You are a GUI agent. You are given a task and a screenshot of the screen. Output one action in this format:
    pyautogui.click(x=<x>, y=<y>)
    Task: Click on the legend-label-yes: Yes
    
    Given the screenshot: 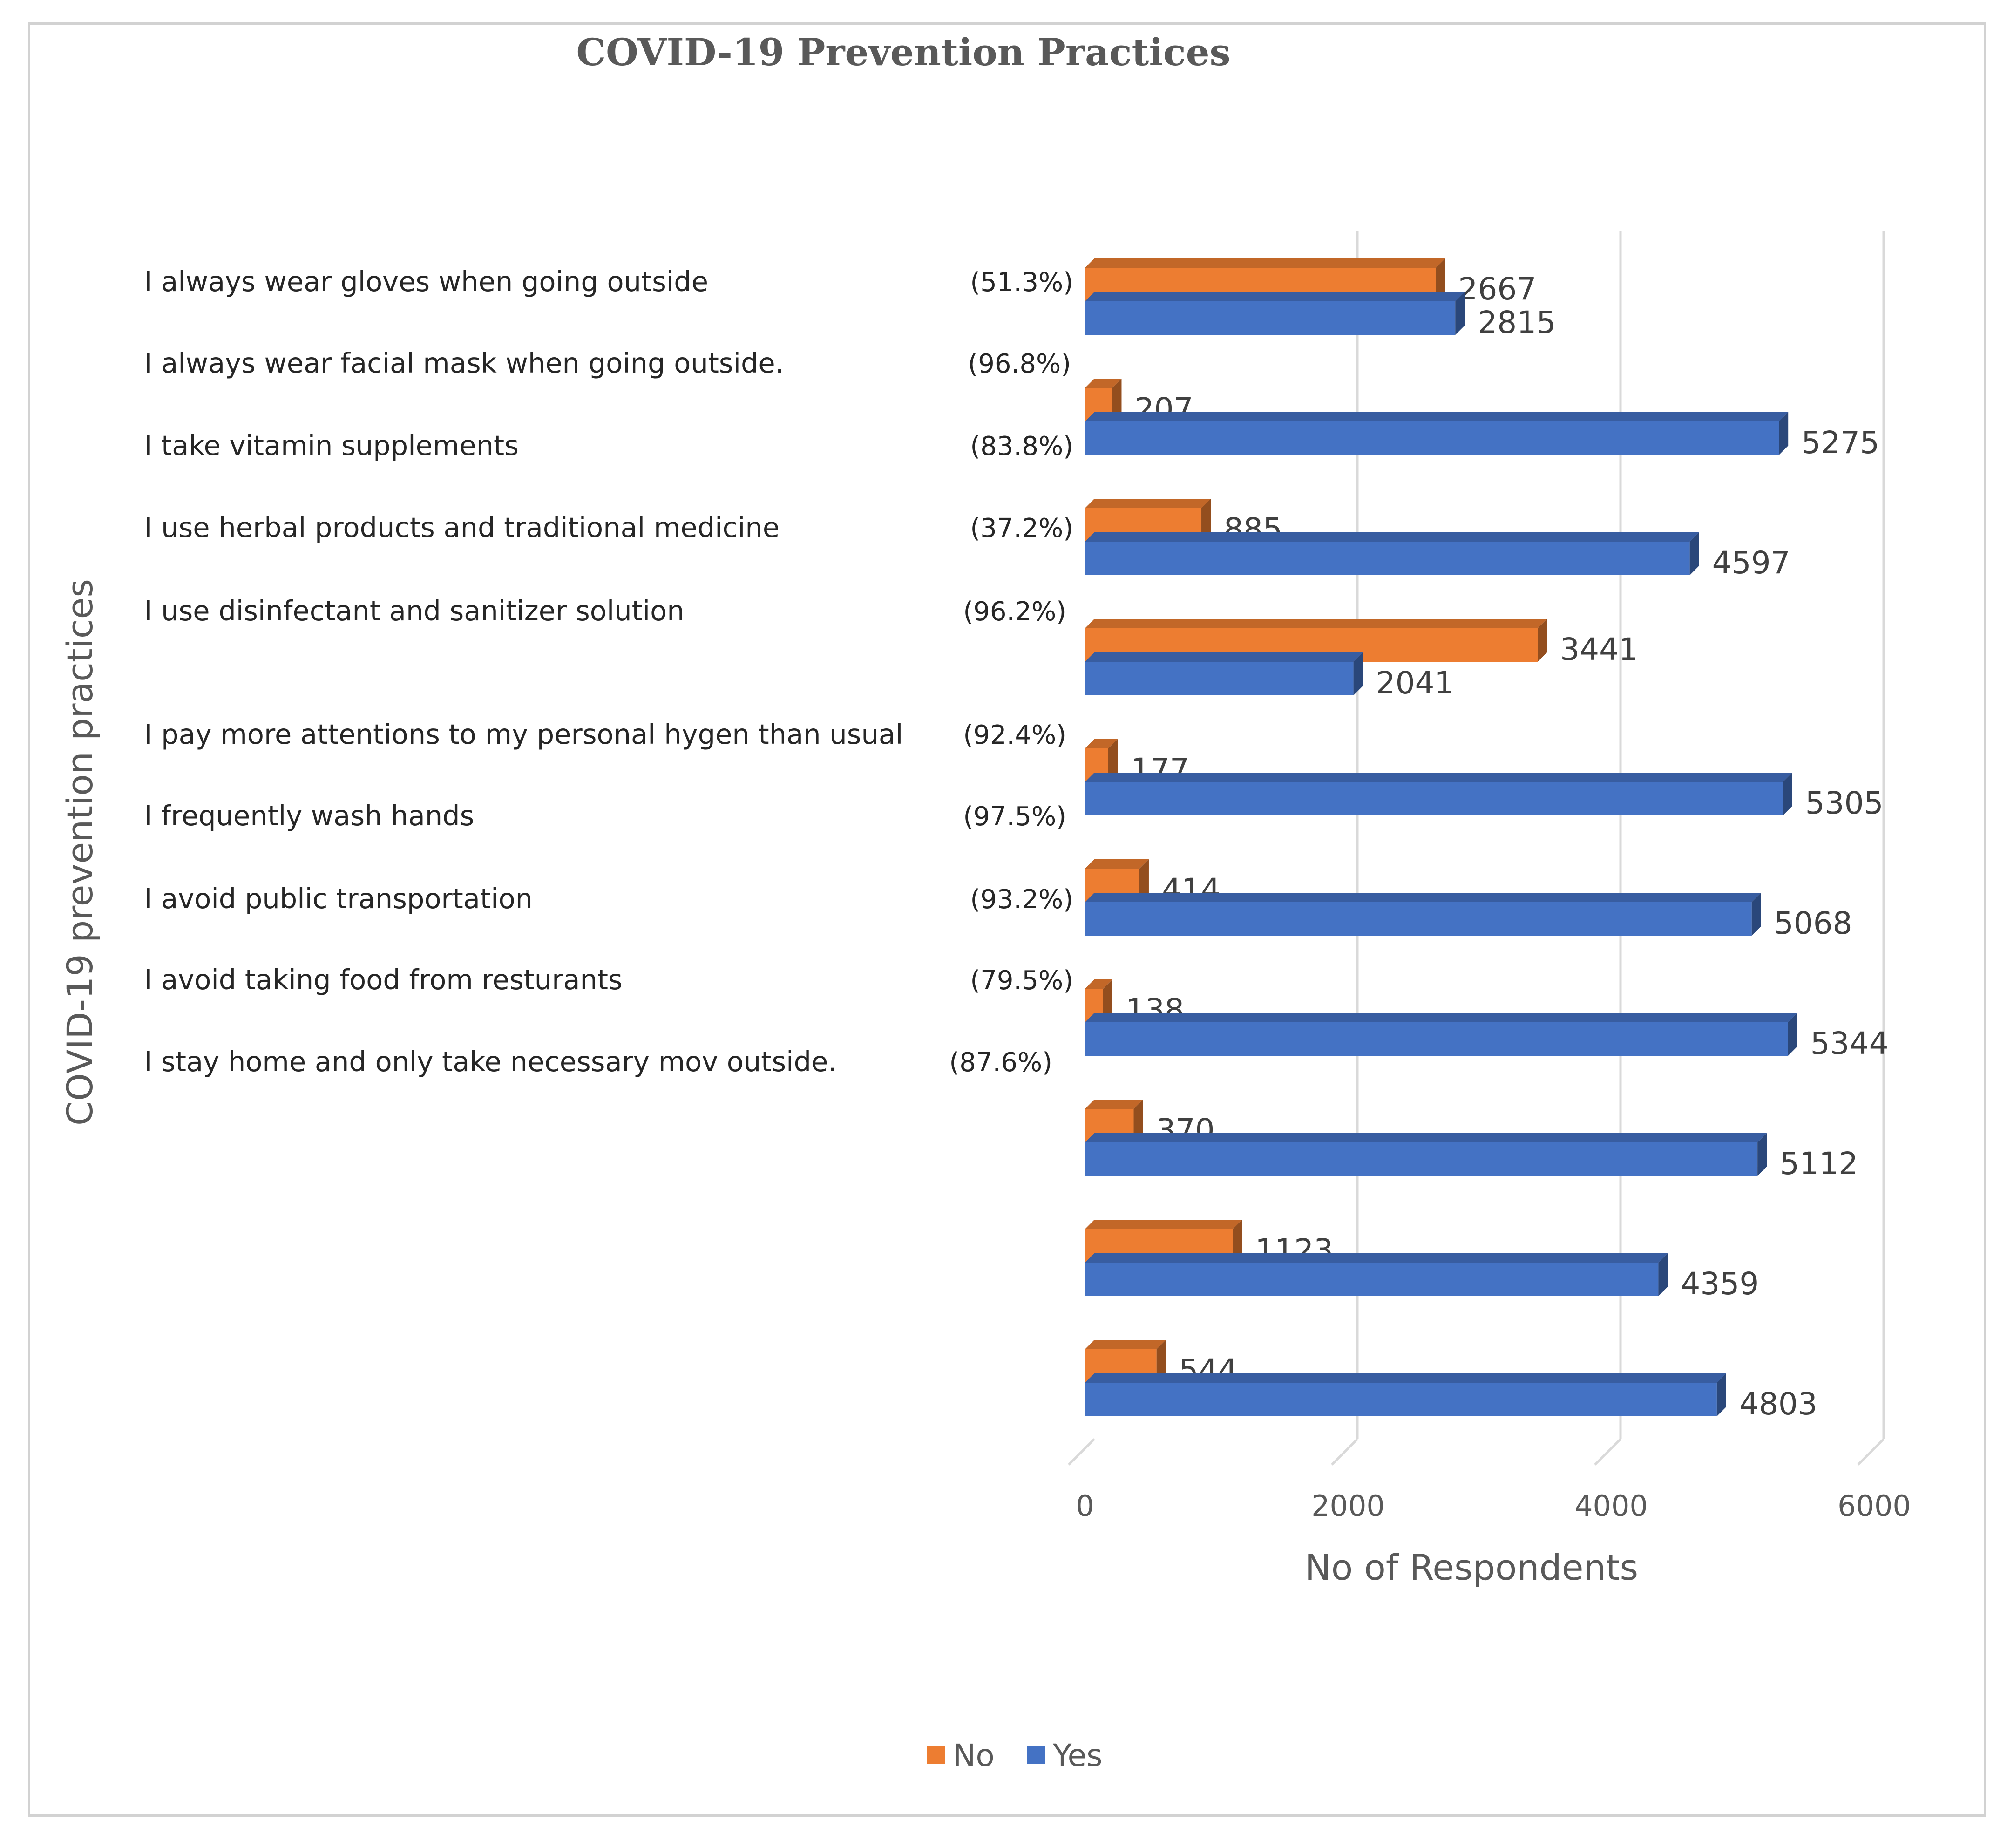 What is the action you would take?
    pyautogui.click(x=1078, y=1755)
    